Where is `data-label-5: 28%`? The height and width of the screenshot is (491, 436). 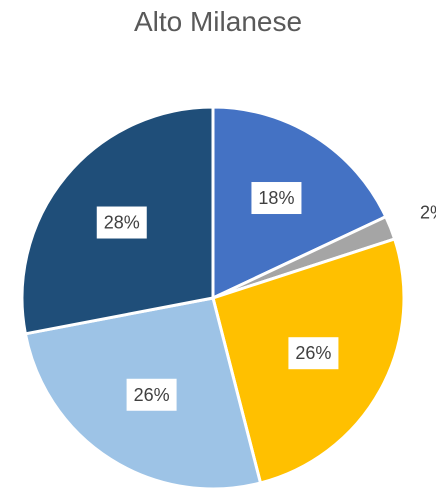 data-label-5: 28% is located at coordinates (122, 223).